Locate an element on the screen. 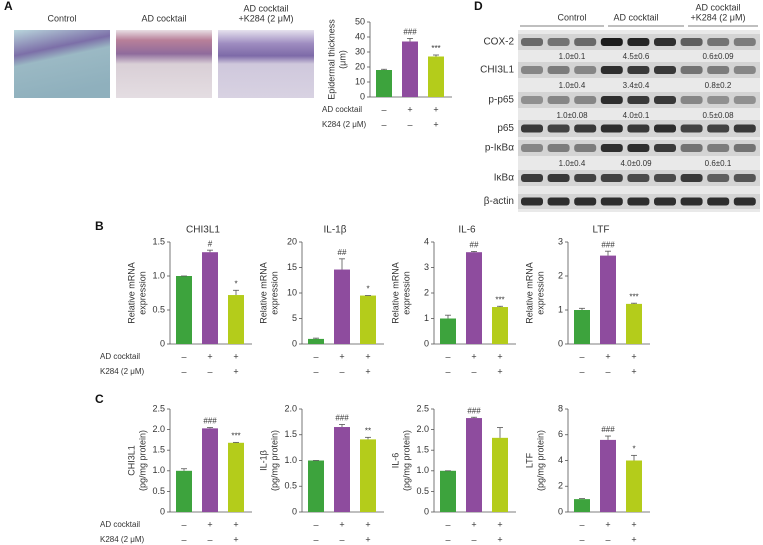 Image resolution: width=763 pixels, height=545 pixels. histology-label: Control is located at coordinates (61, 18).